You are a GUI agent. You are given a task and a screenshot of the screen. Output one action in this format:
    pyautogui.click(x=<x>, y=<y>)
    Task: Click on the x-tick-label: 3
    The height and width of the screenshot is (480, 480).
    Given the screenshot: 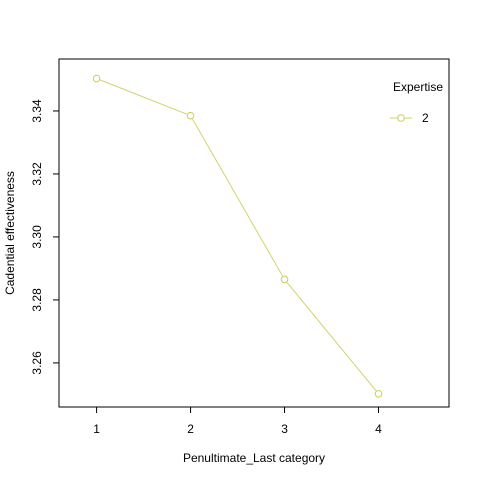 What is the action you would take?
    pyautogui.click(x=284, y=429)
    